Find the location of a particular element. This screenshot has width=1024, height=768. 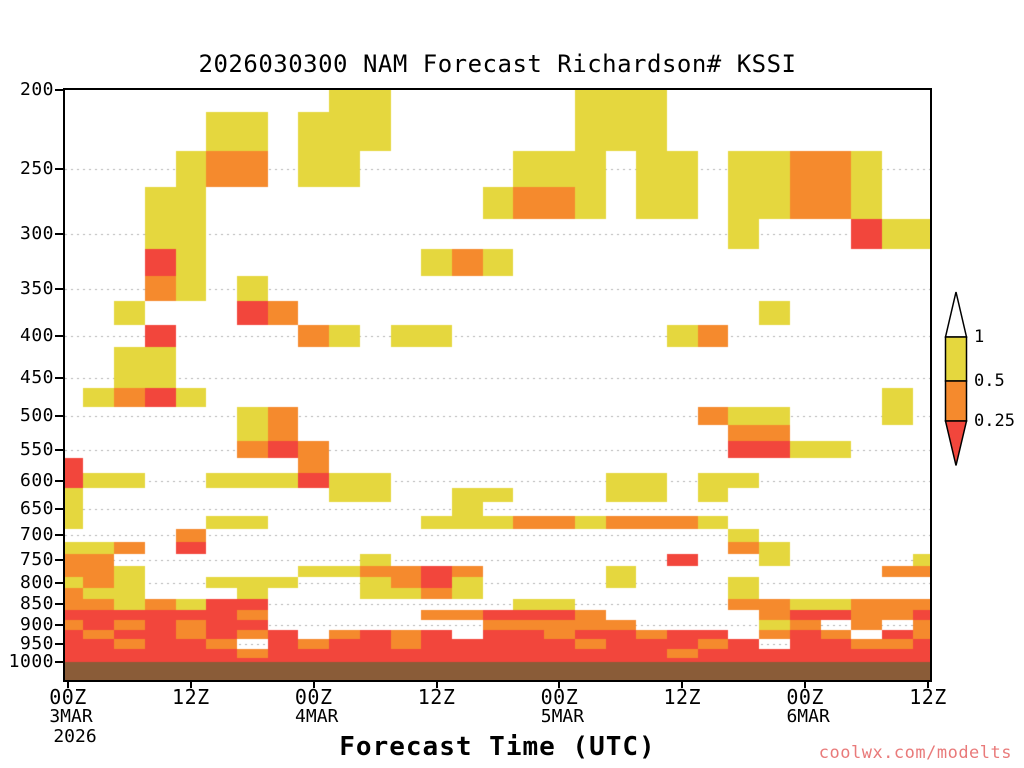

colorbar-label: 0.5 is located at coordinates (989, 381).